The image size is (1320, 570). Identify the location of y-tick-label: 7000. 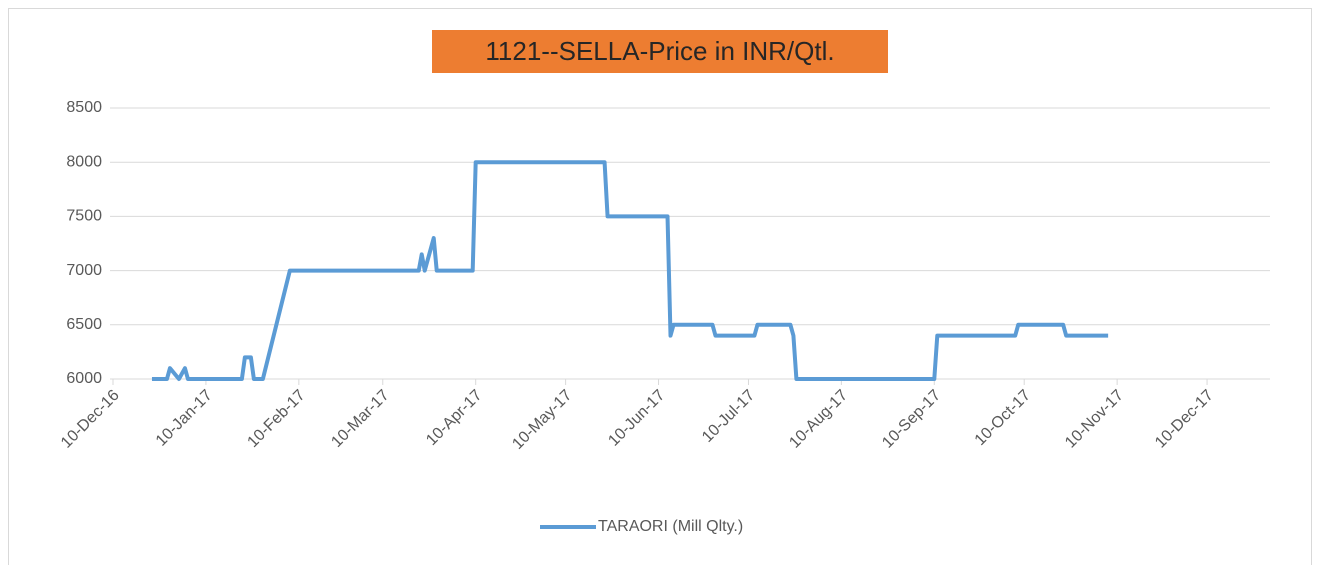
(84, 270).